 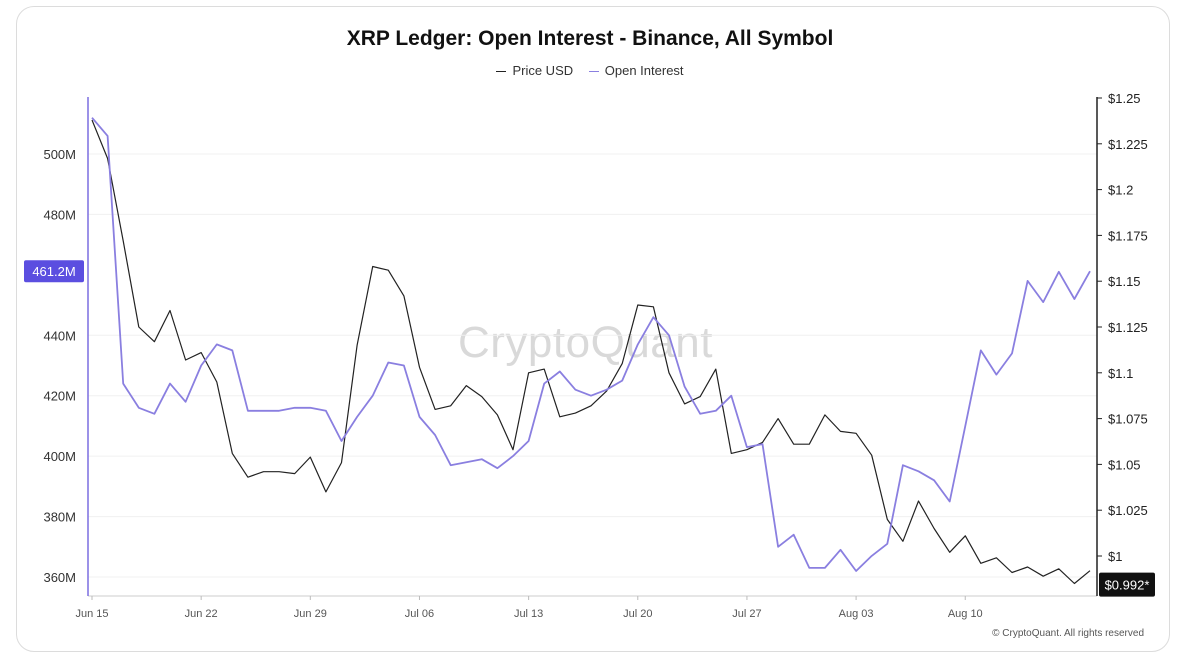 I want to click on watermark: CryptoQuant, so click(x=585, y=342).